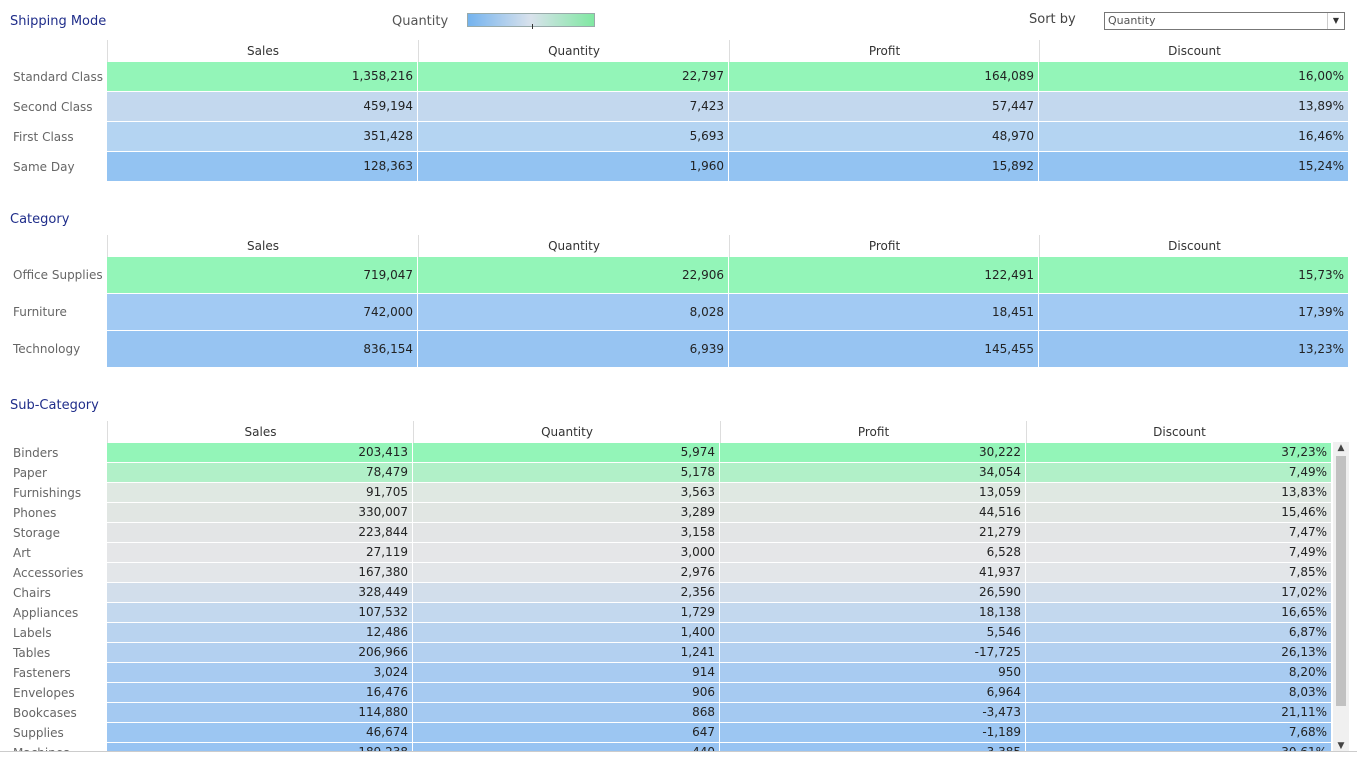 This screenshot has height=764, width=1357. What do you see at coordinates (566, 593) in the screenshot?
I see `table-cell-quantity: 2,356` at bounding box center [566, 593].